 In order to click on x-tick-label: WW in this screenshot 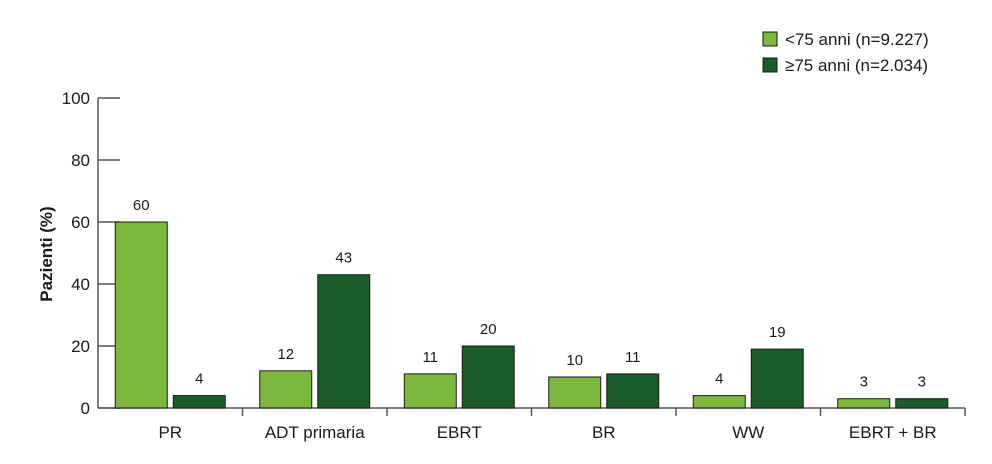, I will do `click(748, 432)`.